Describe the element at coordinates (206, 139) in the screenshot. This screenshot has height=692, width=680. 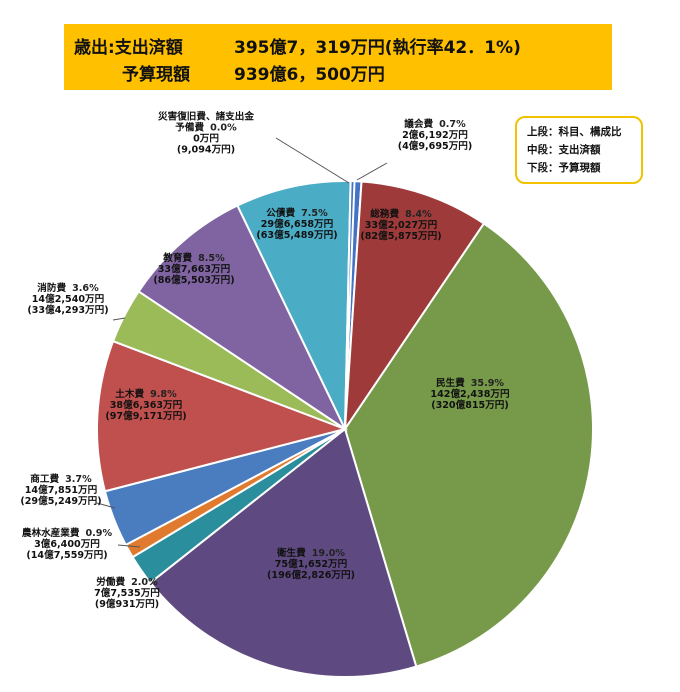
I see `slice-spent-11: 0万円` at that location.